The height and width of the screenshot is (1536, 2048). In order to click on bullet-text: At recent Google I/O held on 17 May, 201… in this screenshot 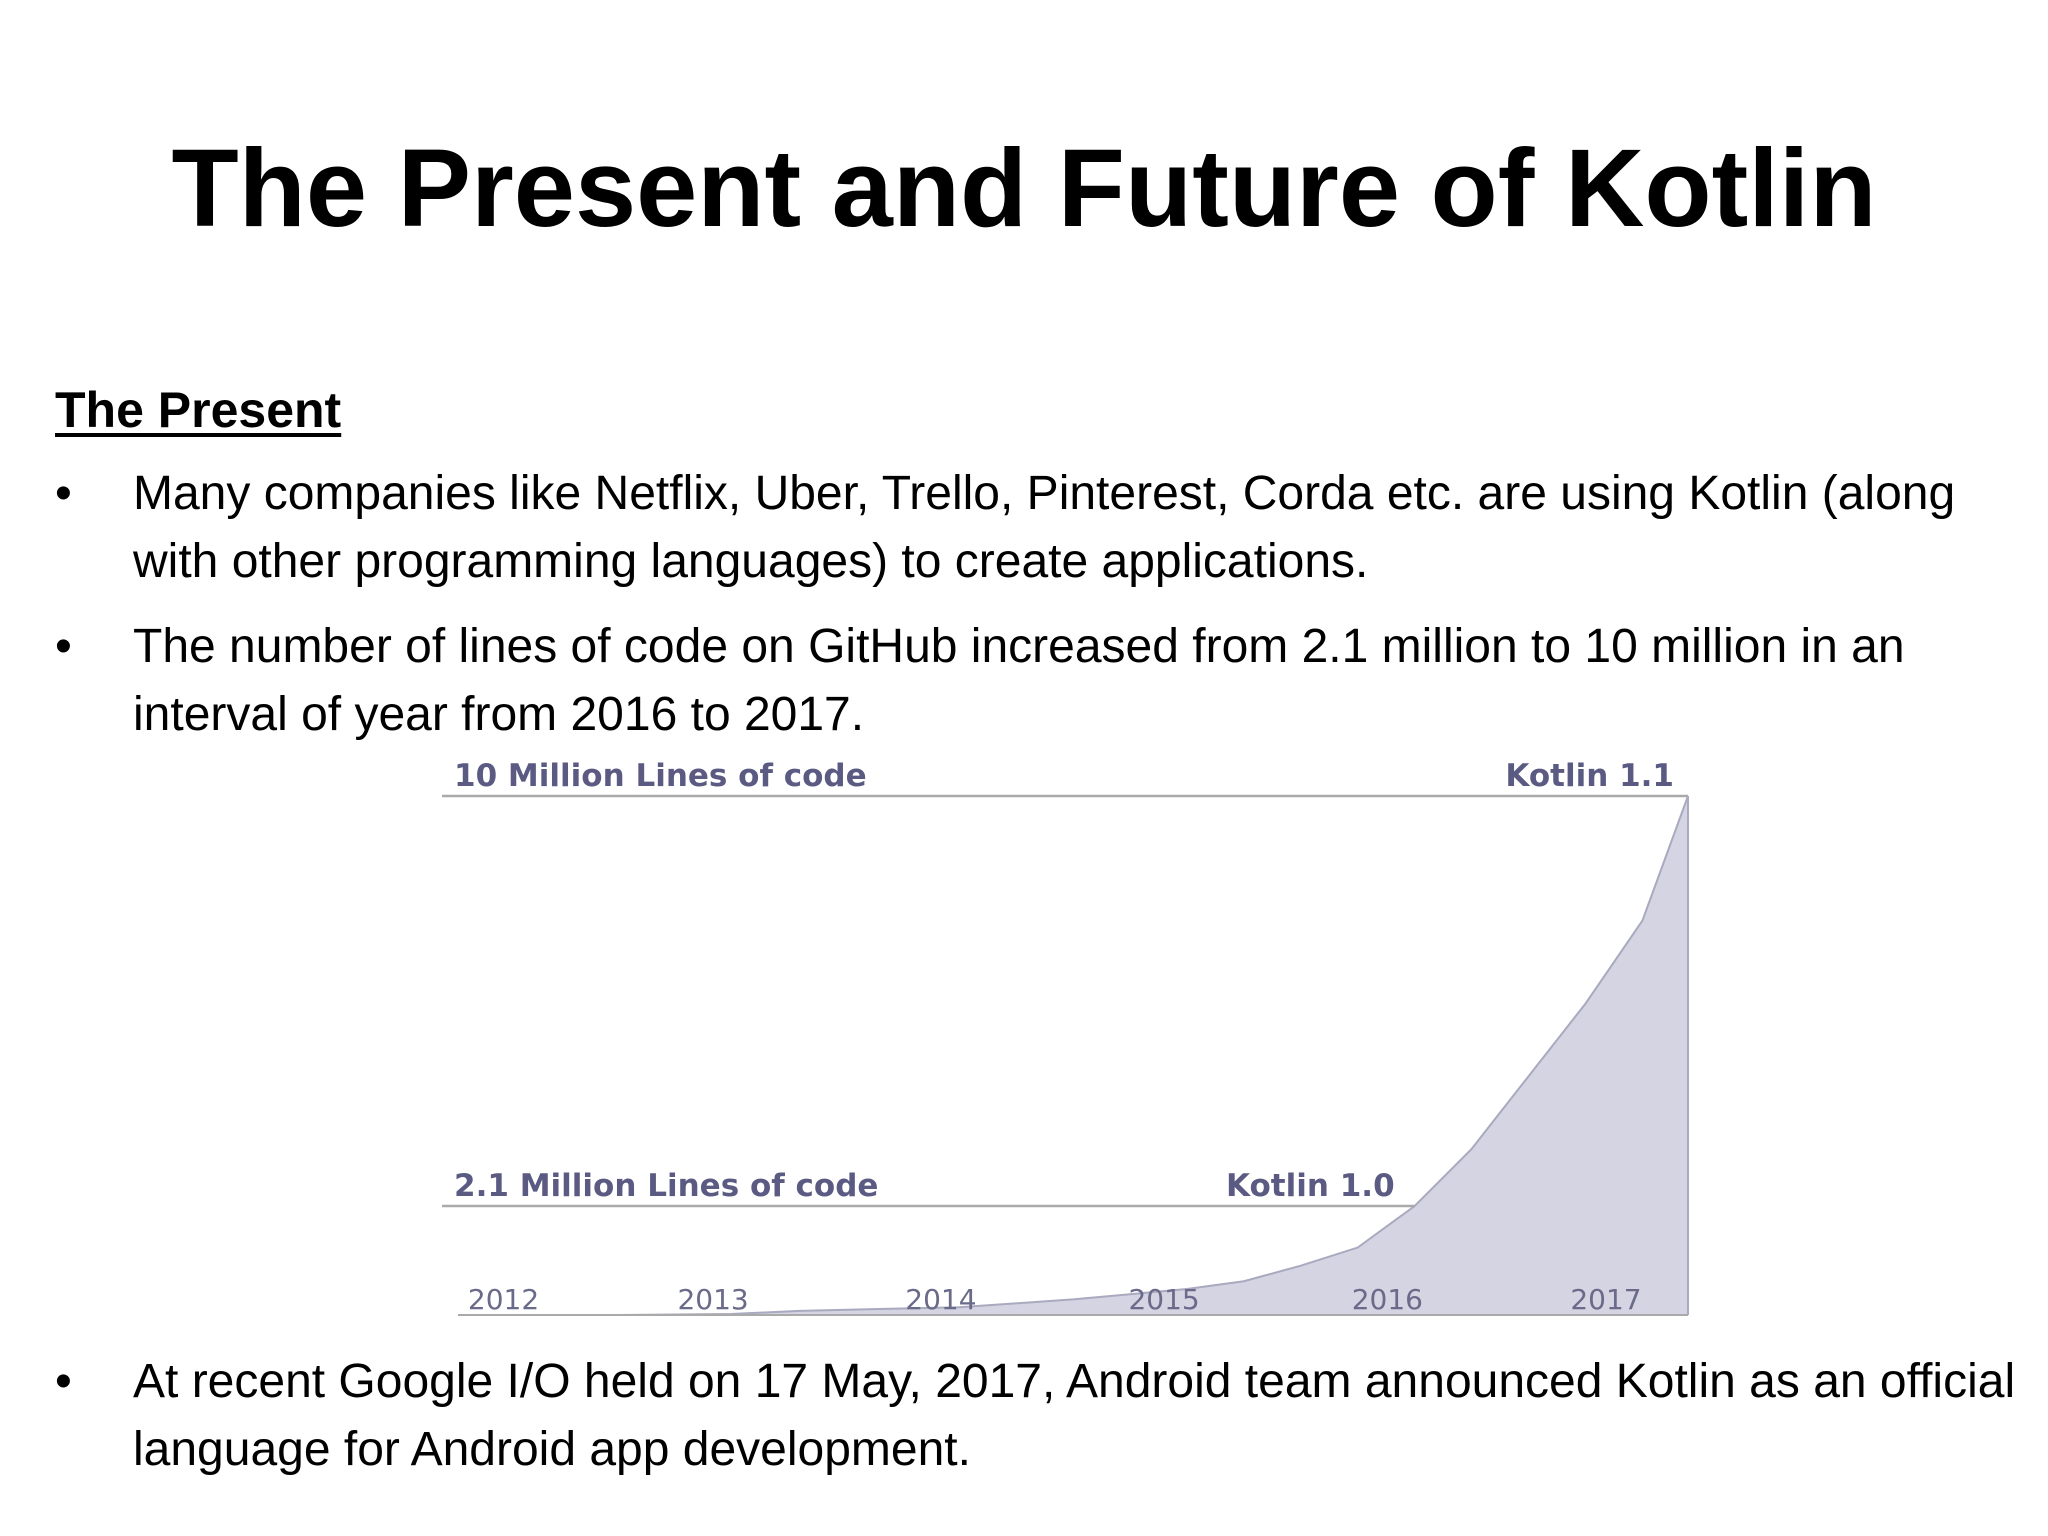, I will do `click(1074, 1415)`.